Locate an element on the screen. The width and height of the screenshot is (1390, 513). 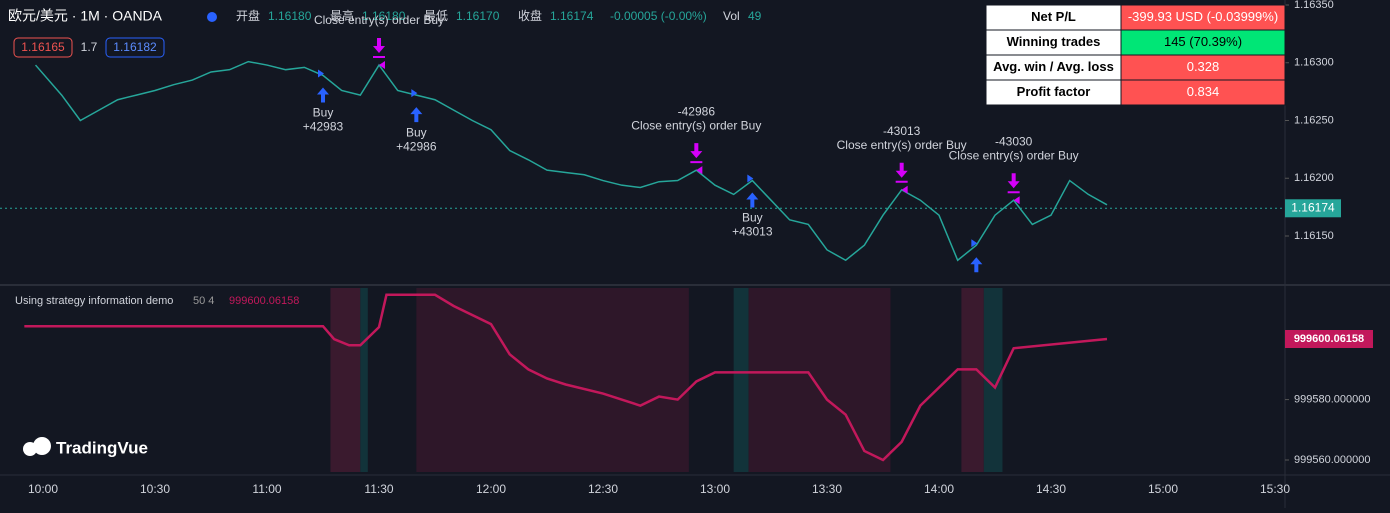
stats-key: Winning trades is located at coordinates (1054, 41).